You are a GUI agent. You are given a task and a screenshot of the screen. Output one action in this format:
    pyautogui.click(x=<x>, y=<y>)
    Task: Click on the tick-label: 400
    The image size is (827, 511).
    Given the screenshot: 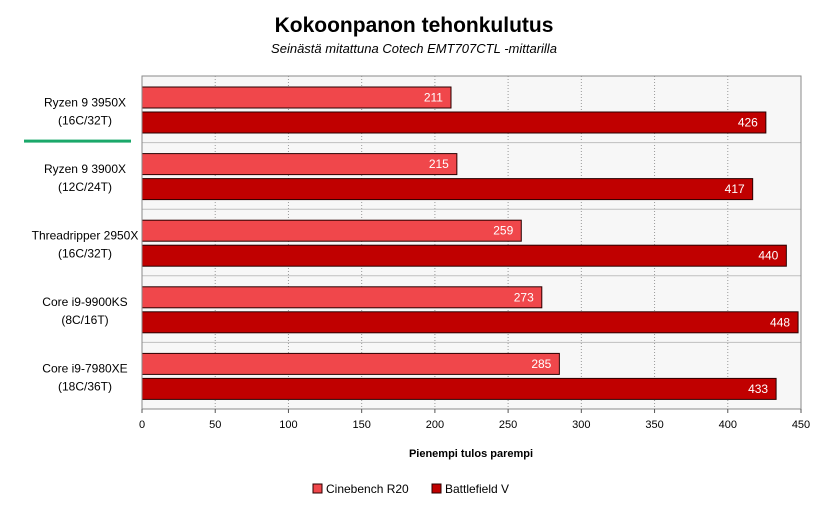 What is the action you would take?
    pyautogui.click(x=728, y=425)
    